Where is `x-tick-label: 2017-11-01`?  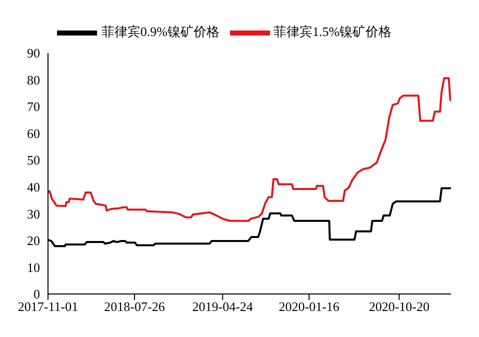
x-tick-label: 2017-11-01 is located at coordinates (48, 306).